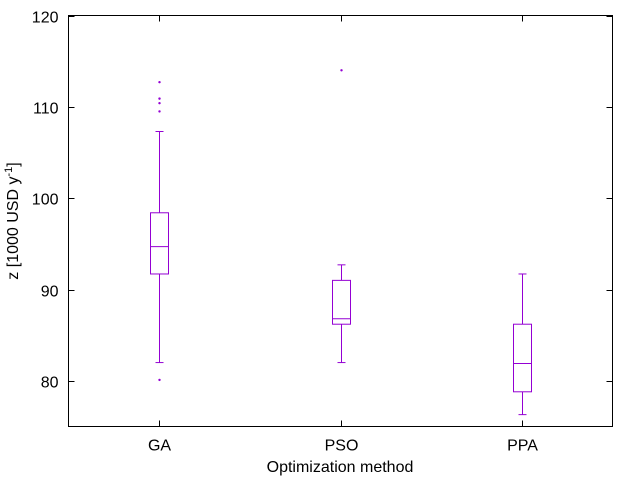  Describe the element at coordinates (13, 228) in the screenshot. I see `y-axis-label-main: z [1000 USD y` at that location.